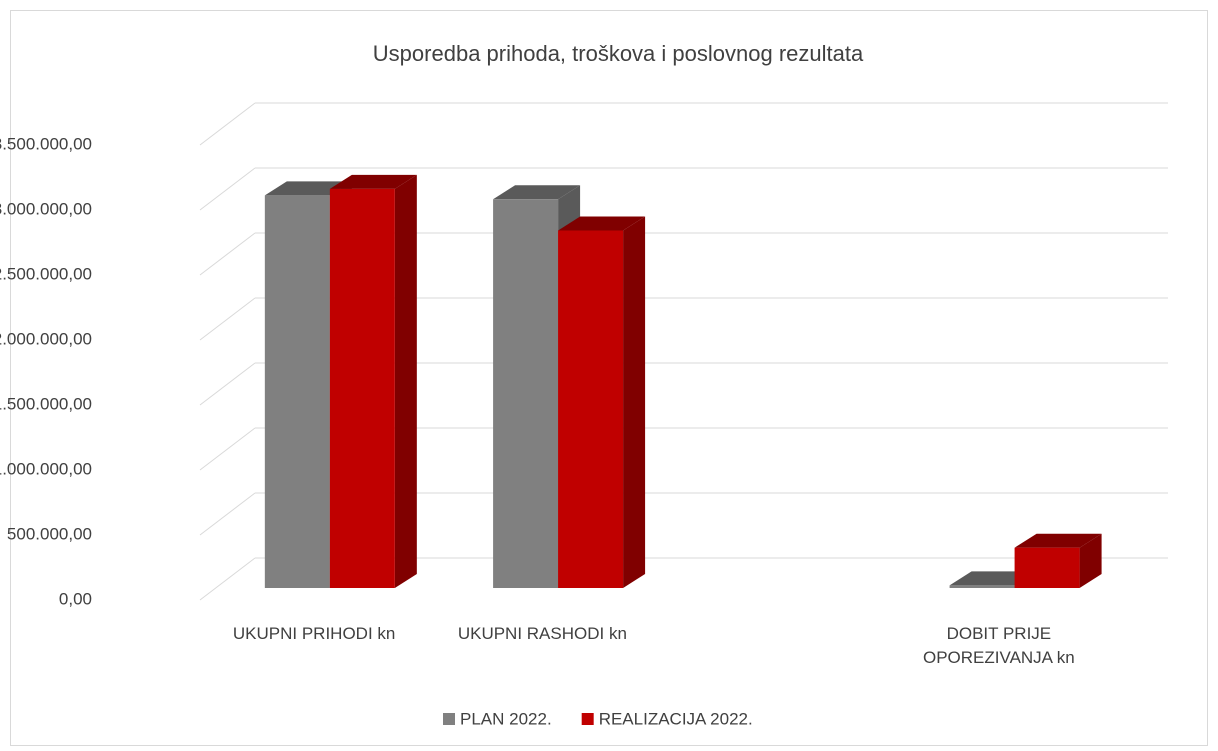 The image size is (1218, 751). Describe the element at coordinates (46, 143) in the screenshot. I see `y-tick-label: 3.500.000,00` at that location.